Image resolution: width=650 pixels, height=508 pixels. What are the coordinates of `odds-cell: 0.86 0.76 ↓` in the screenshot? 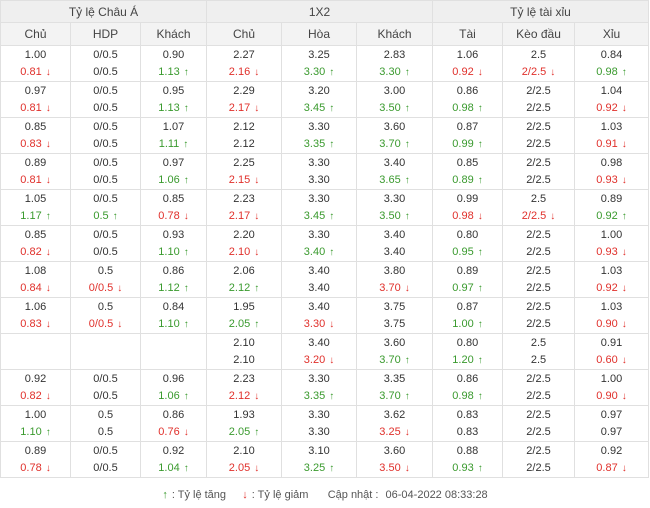 It's located at (173, 423).